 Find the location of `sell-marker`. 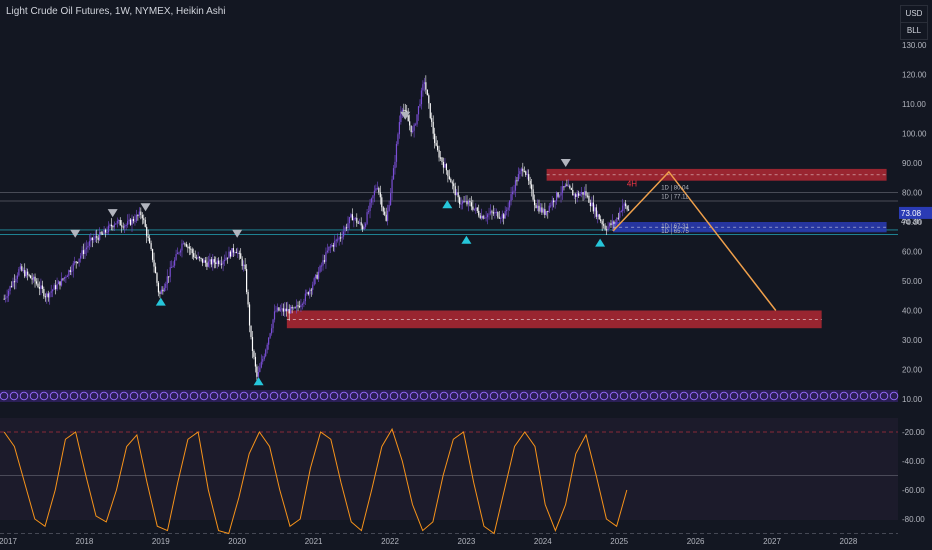

sell-marker is located at coordinates (237, 233).